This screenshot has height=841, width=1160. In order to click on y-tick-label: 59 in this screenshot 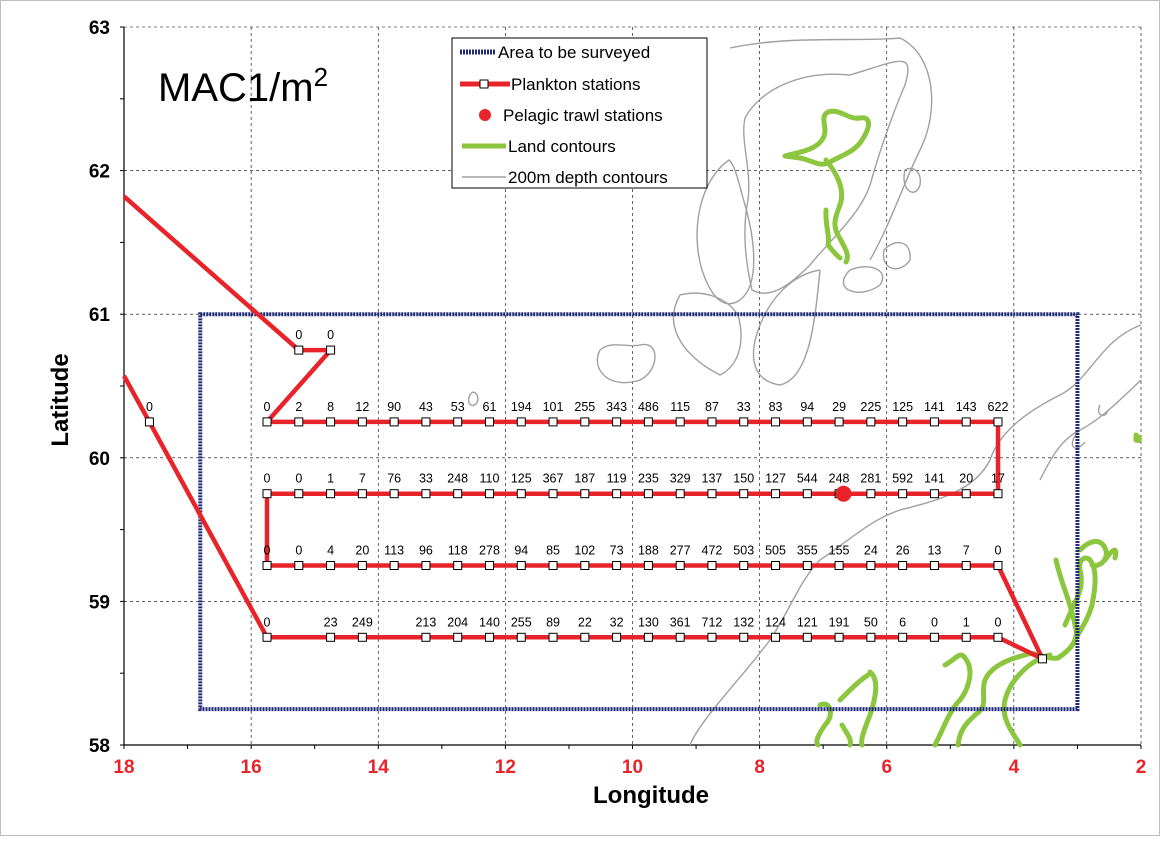, I will do `click(99, 602)`.